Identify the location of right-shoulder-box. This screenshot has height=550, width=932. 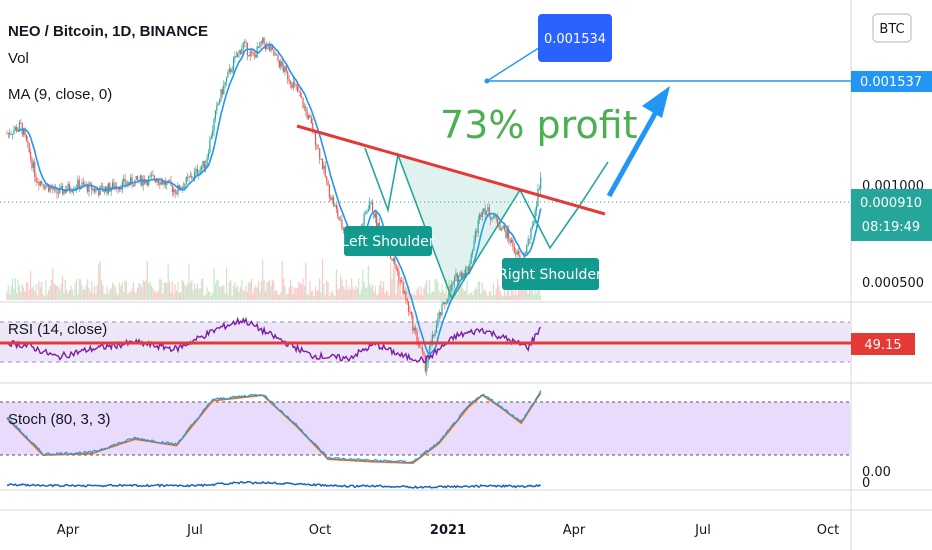
(550, 274).